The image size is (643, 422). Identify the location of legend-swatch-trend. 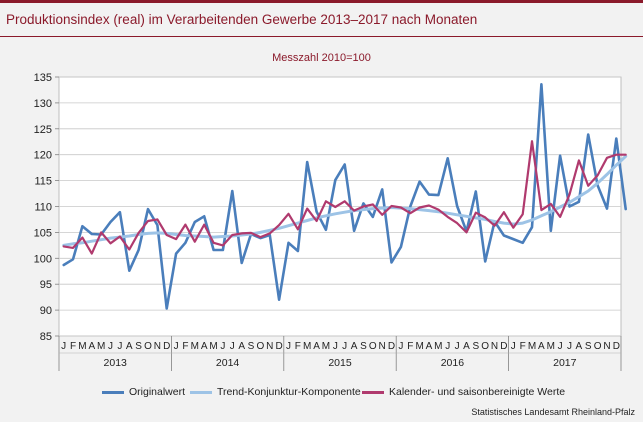
(201, 392).